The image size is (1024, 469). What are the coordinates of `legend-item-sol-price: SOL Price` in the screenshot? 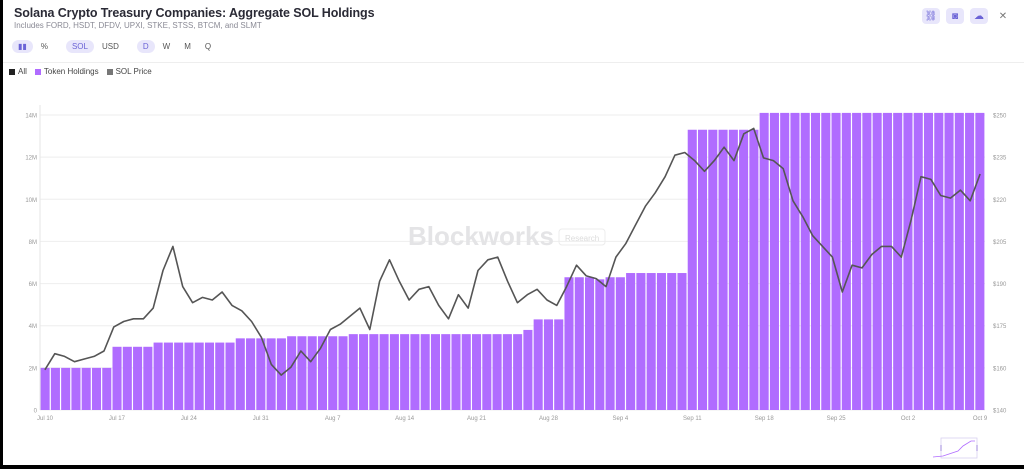 It's located at (129, 71).